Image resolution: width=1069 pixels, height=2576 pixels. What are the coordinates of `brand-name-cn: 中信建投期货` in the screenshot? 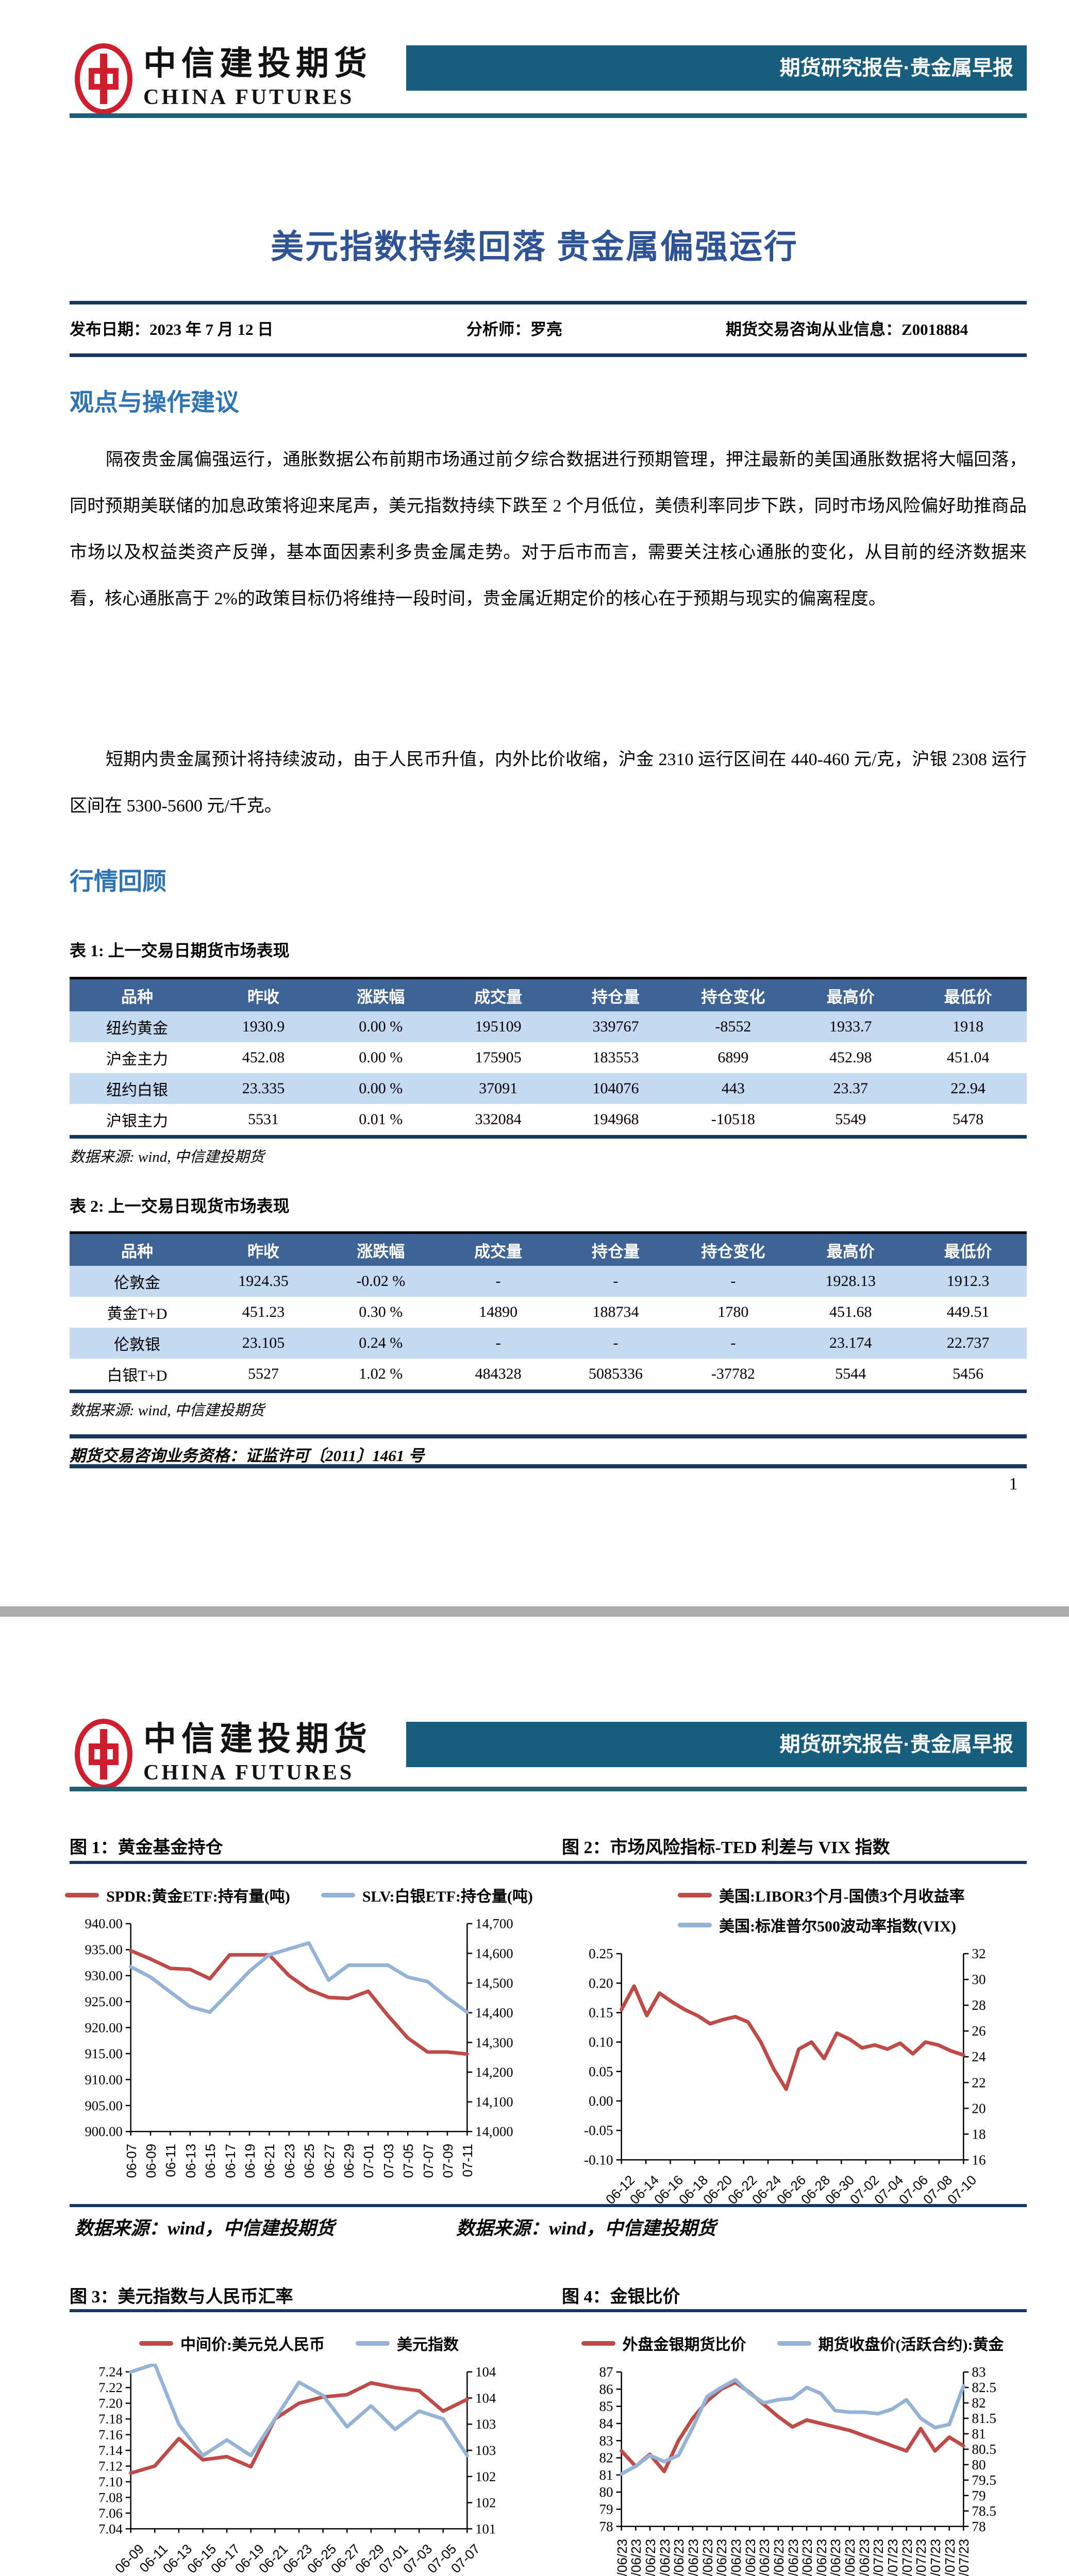 It's located at (257, 1739).